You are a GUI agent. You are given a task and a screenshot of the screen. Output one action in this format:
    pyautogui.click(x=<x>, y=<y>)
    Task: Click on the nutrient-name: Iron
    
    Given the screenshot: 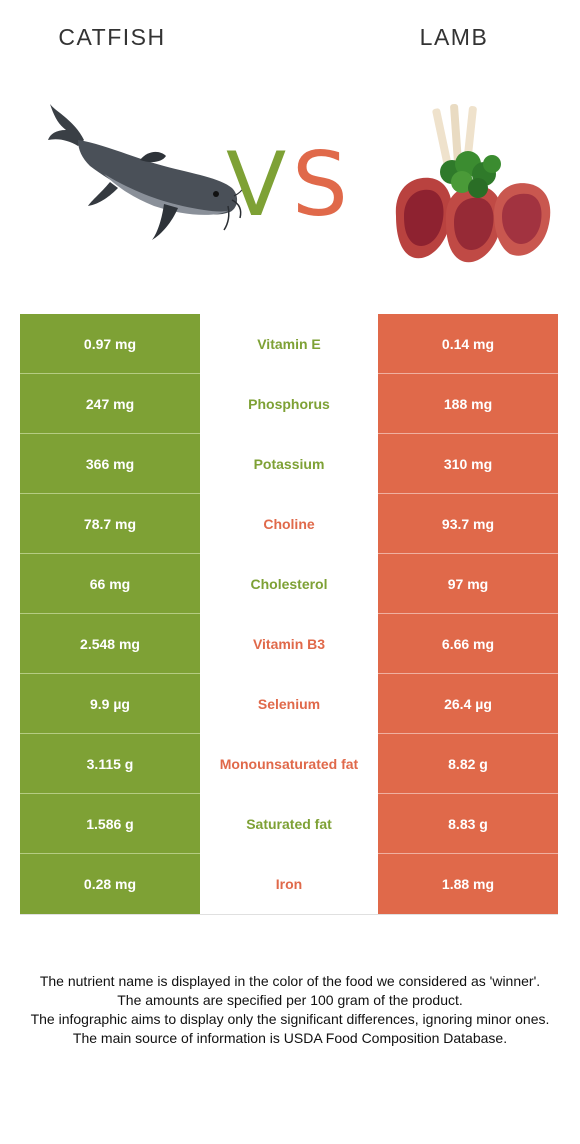 What is the action you would take?
    pyautogui.click(x=289, y=884)
    